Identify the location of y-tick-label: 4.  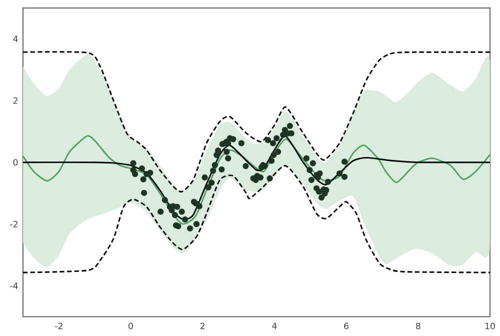
(15, 39).